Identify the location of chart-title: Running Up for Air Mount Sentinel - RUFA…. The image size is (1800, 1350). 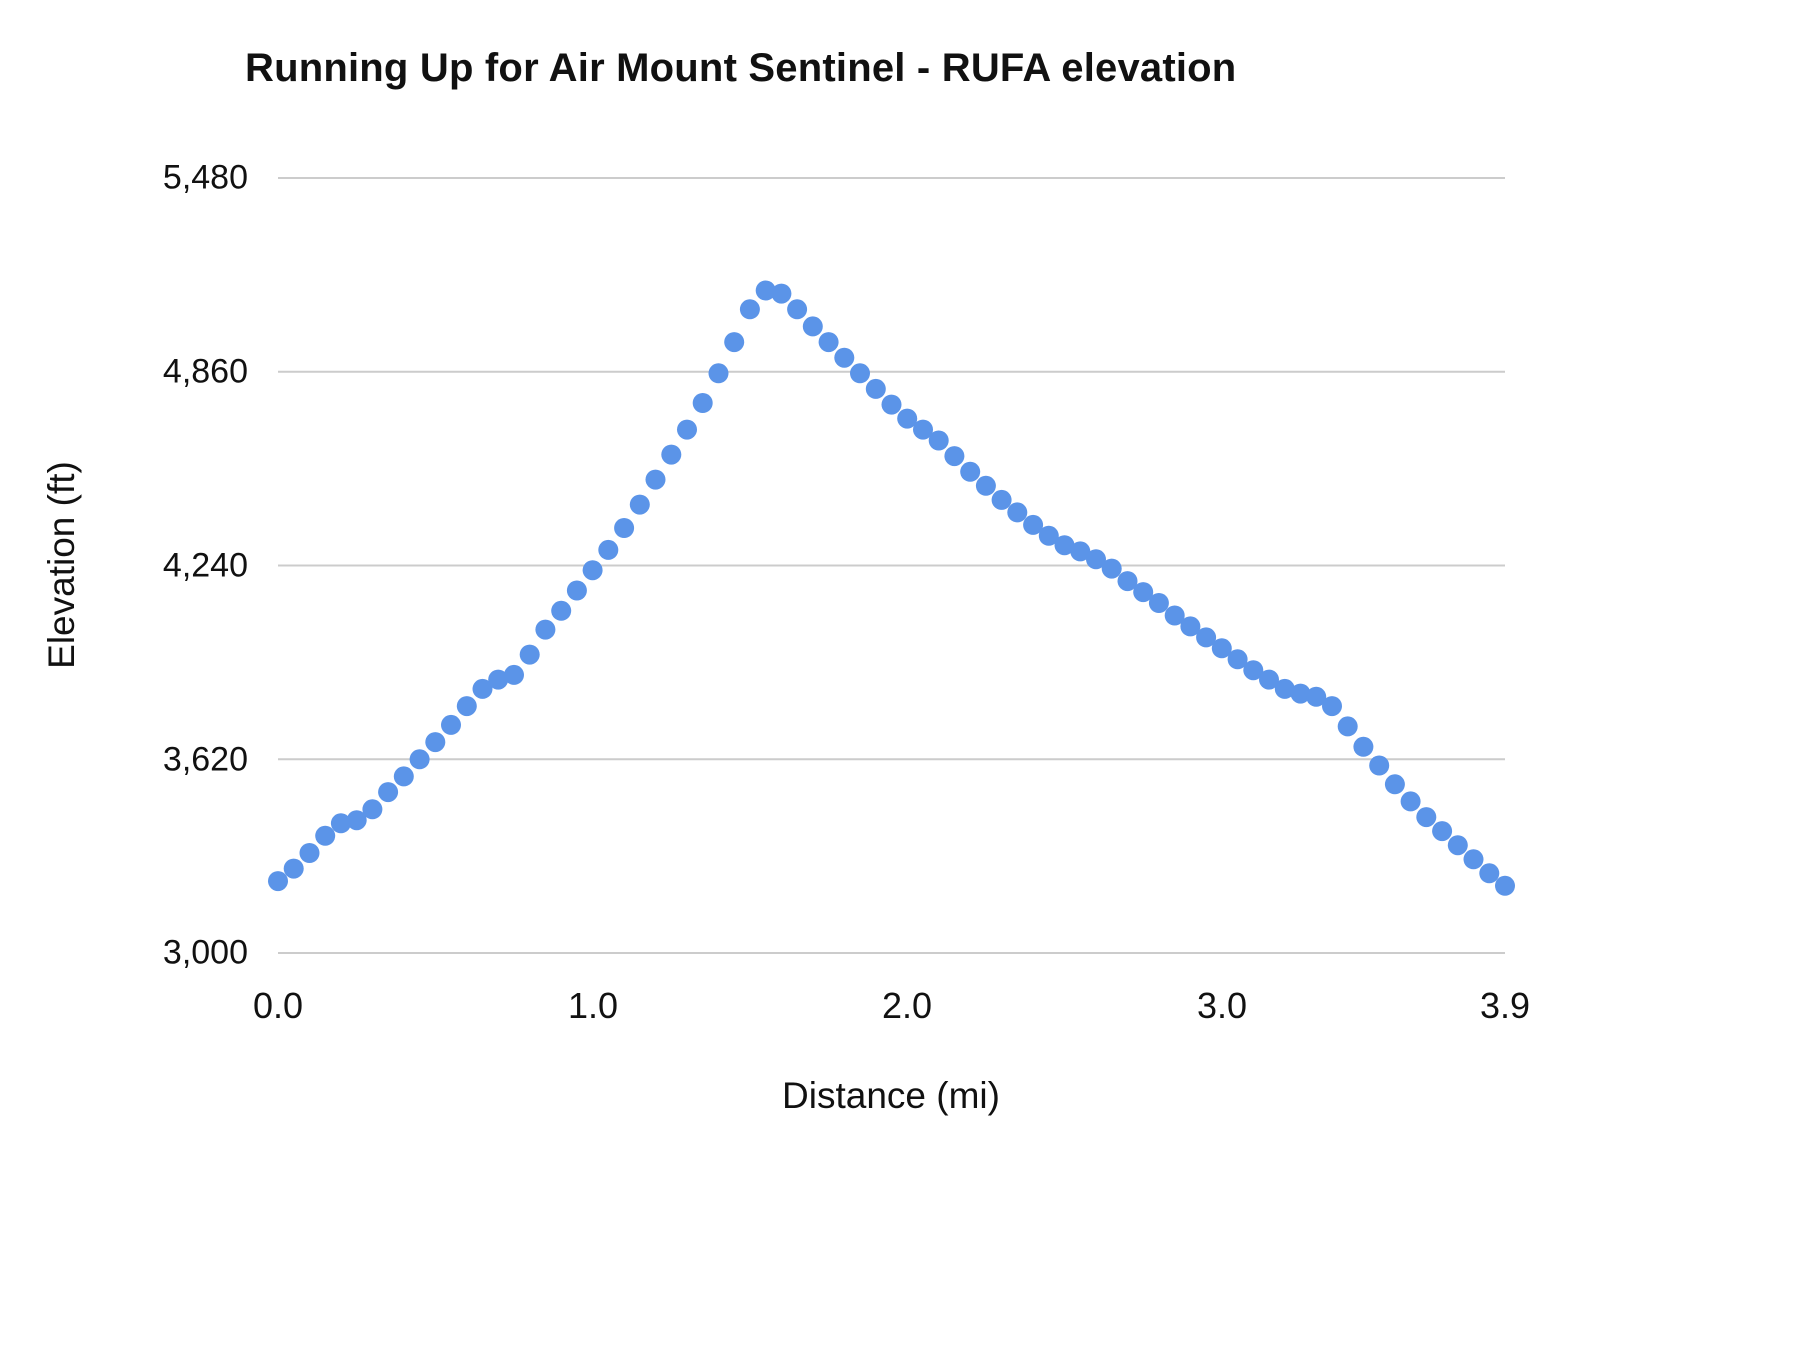
(741, 68).